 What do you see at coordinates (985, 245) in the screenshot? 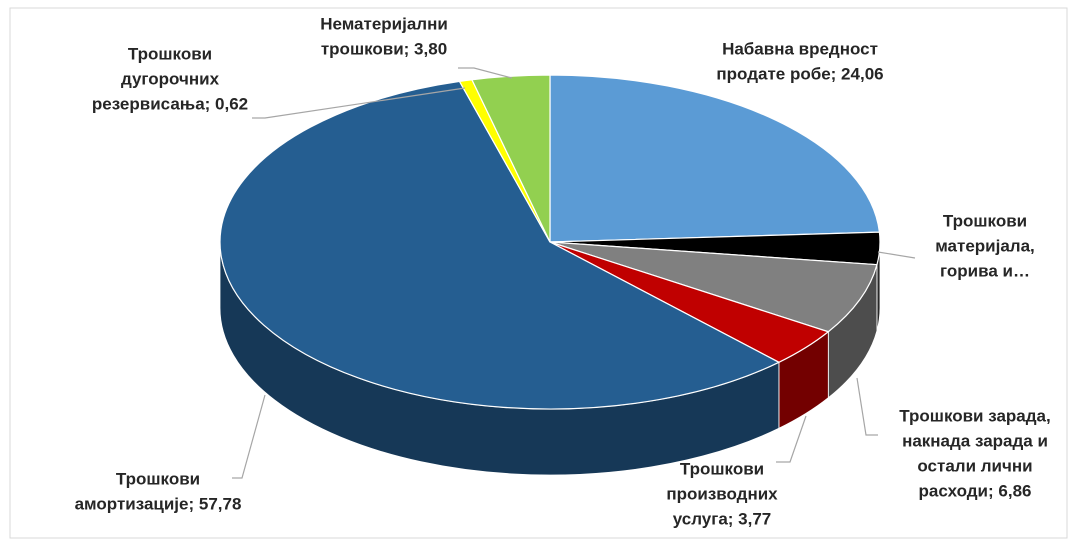
I see `data-label: материјала,` at bounding box center [985, 245].